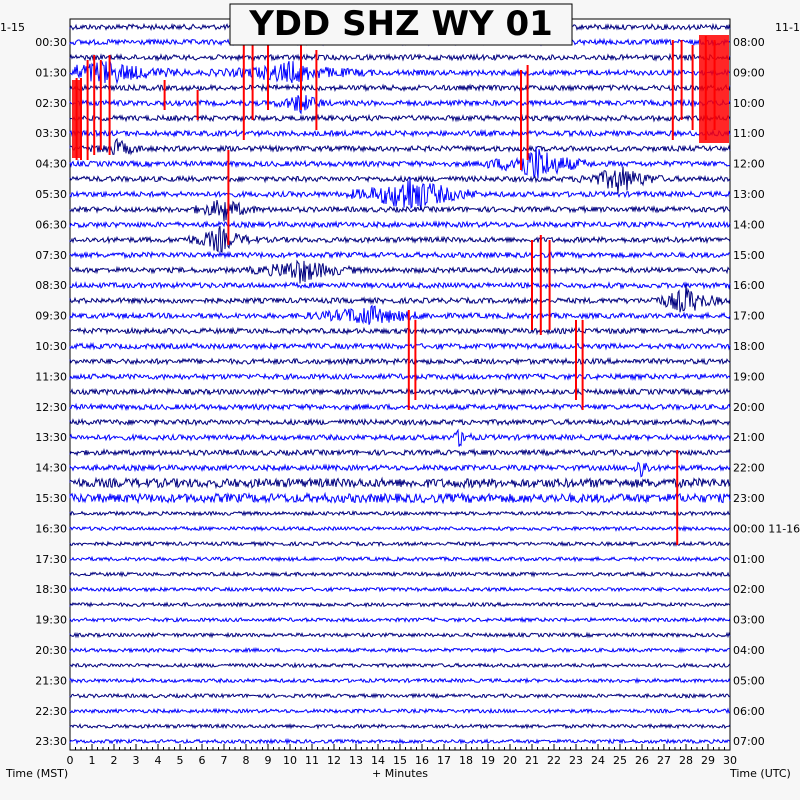 The height and width of the screenshot is (800, 800). What do you see at coordinates (730, 760) in the screenshot?
I see `x-tick-label: 30` at bounding box center [730, 760].